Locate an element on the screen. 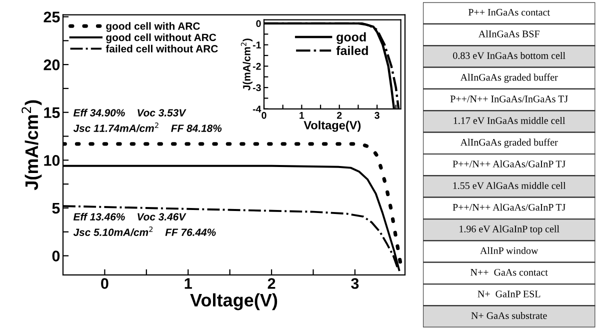  legend-label: failed cell without ARC is located at coordinates (162, 48).